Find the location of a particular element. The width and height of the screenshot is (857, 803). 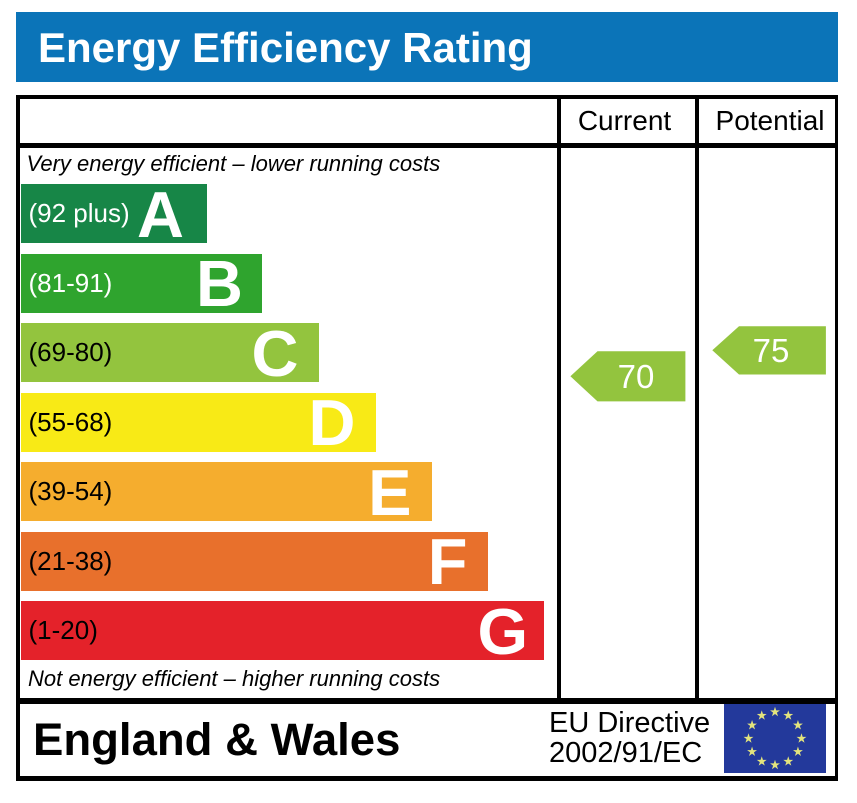

svg-text: 70 is located at coordinates (636, 376).